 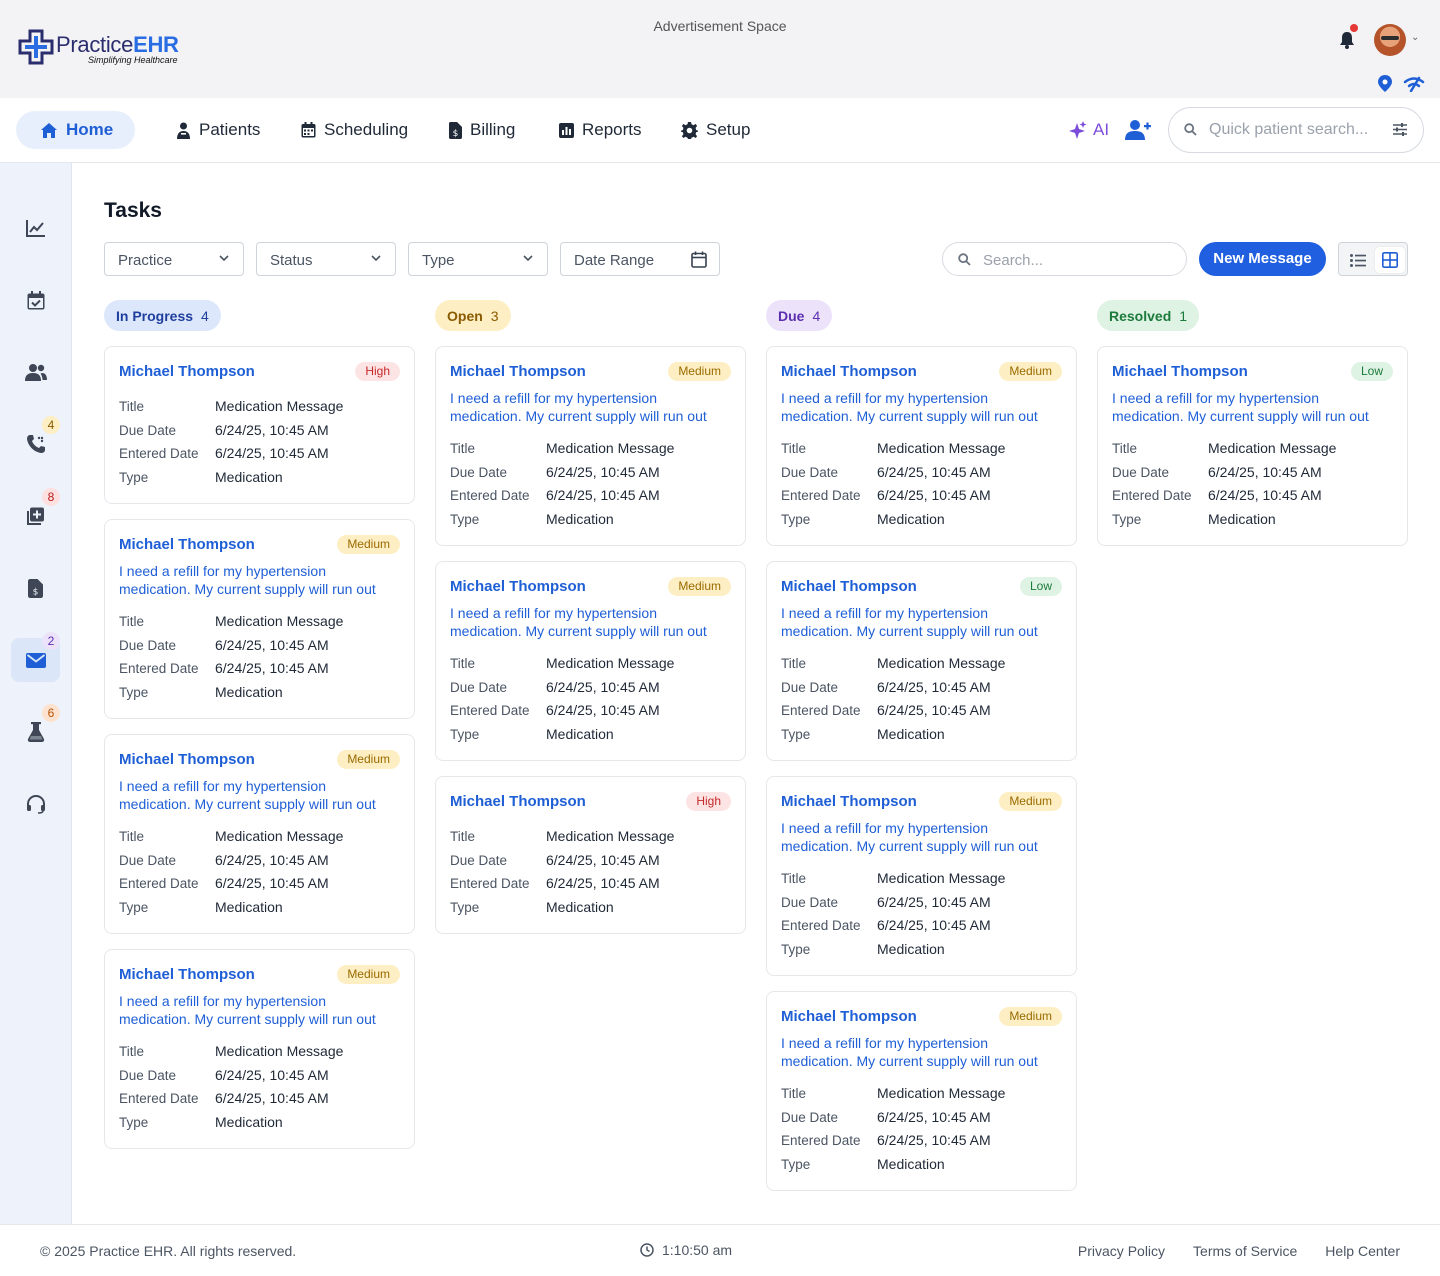 What do you see at coordinates (218, 130) in the screenshot?
I see `nav-patients: Patients` at bounding box center [218, 130].